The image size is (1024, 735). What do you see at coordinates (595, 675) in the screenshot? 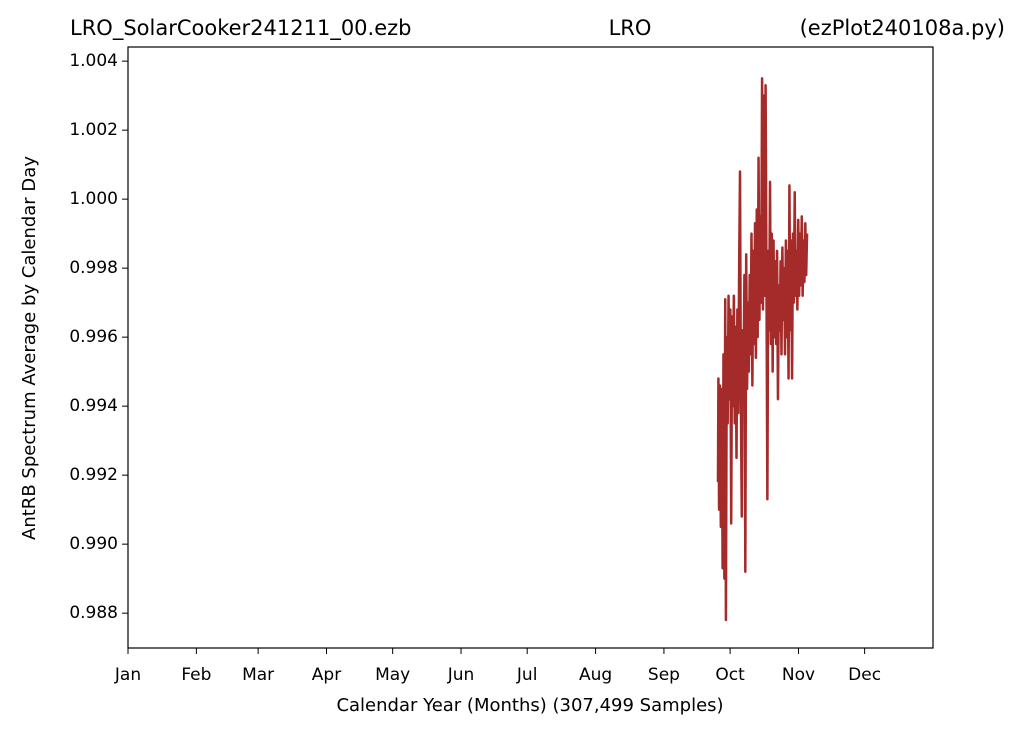
I see `x-tick-label: Aug` at bounding box center [595, 675].